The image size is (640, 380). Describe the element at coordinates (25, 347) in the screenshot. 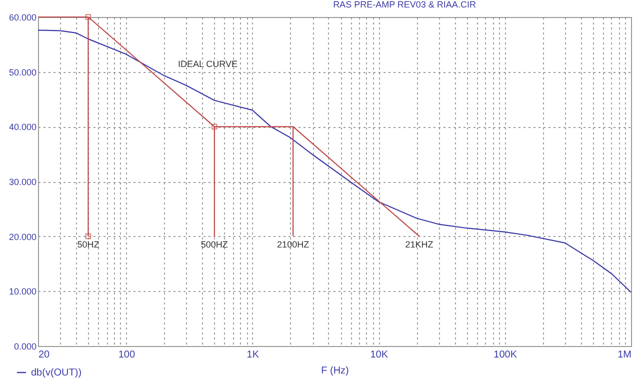

I see `y-tick-label: 0.000` at that location.